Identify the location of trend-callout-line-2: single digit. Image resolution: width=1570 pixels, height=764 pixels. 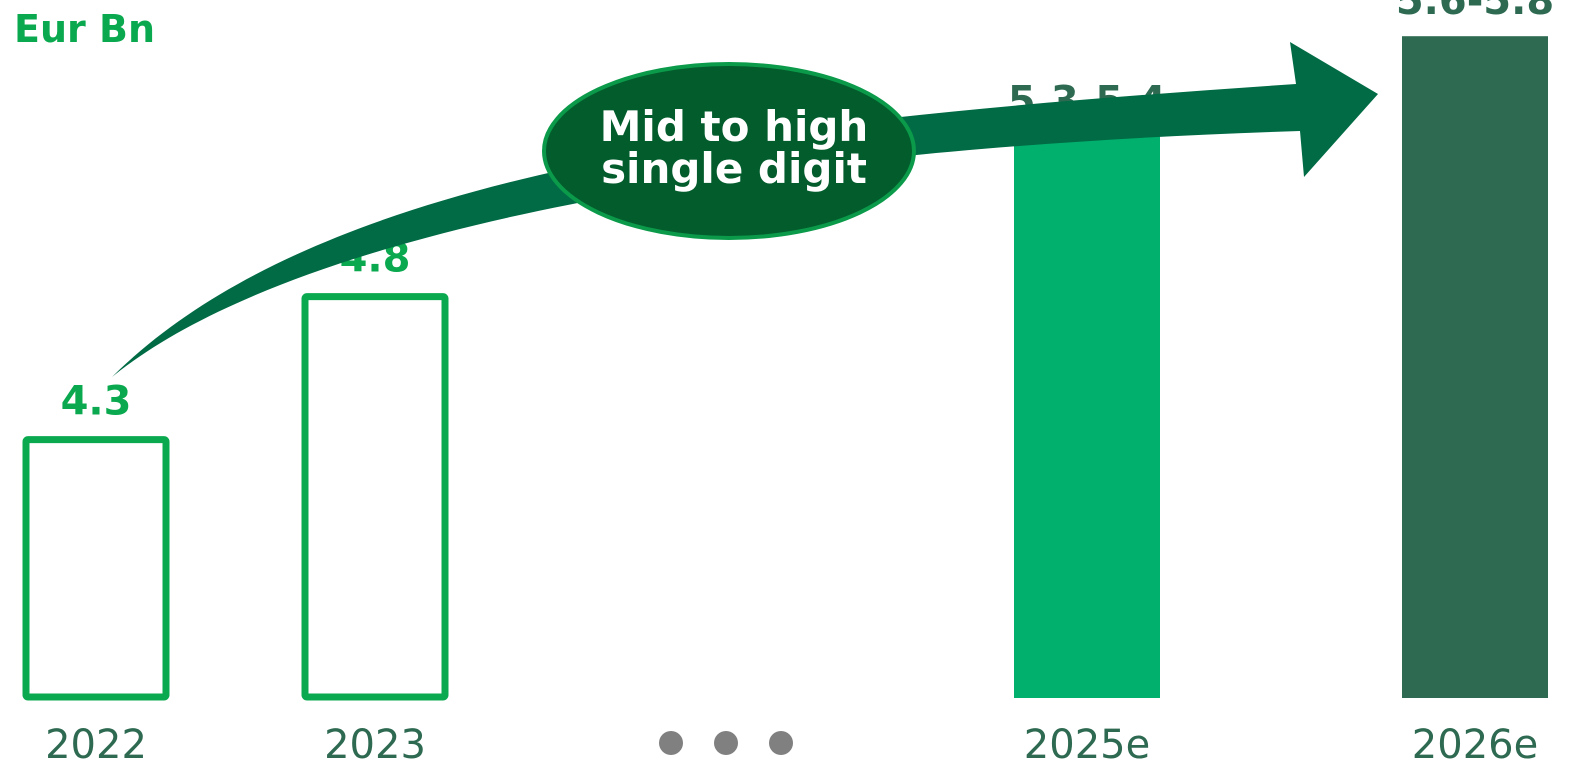
(734, 168).